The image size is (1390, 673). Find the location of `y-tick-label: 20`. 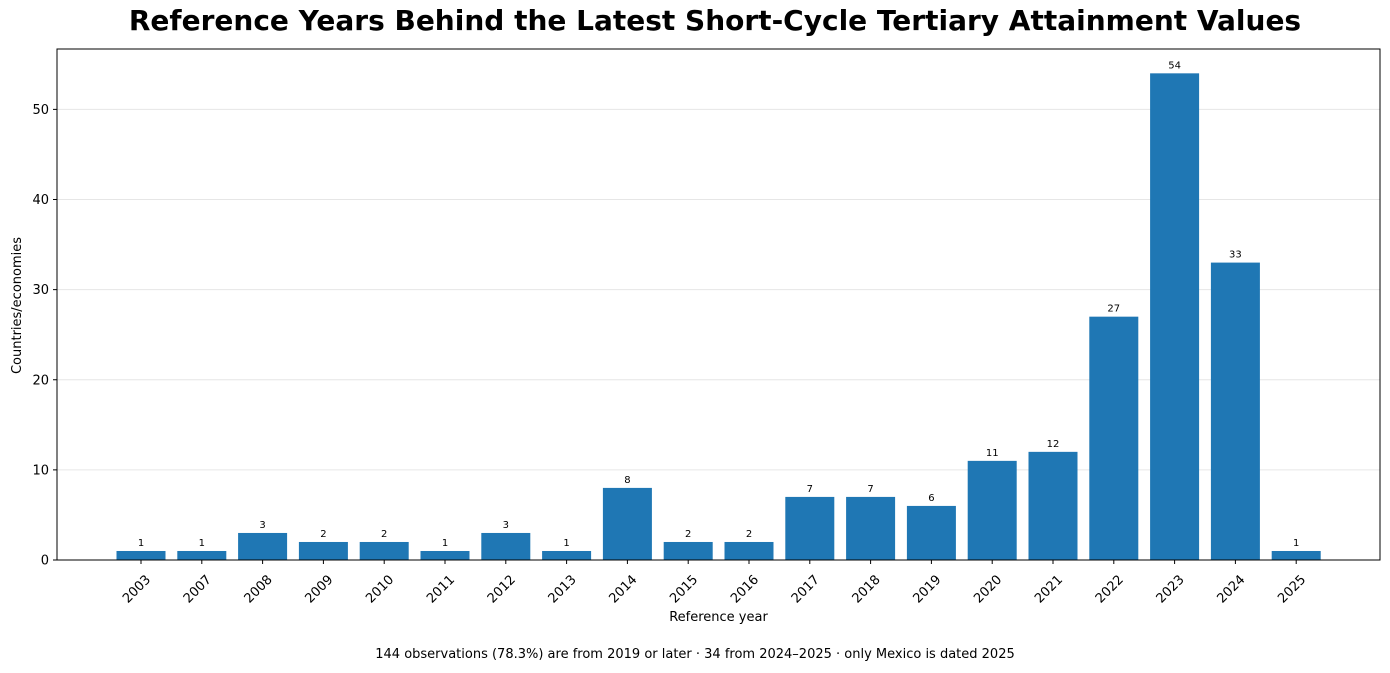

y-tick-label: 20 is located at coordinates (40, 380).